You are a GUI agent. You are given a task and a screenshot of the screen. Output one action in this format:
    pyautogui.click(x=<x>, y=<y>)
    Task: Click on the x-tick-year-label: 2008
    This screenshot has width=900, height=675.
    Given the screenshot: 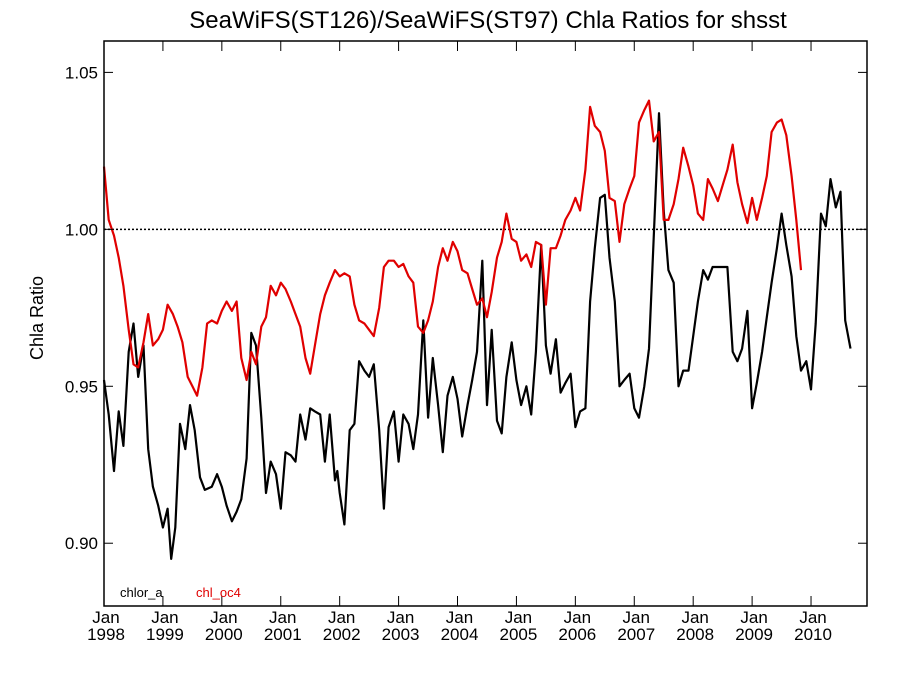 What is the action you would take?
    pyautogui.click(x=695, y=634)
    